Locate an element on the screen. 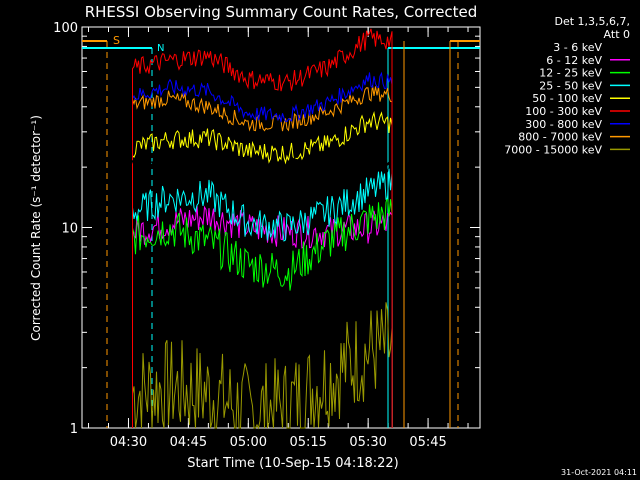  x-tick-label: 05:00 is located at coordinates (248, 442).